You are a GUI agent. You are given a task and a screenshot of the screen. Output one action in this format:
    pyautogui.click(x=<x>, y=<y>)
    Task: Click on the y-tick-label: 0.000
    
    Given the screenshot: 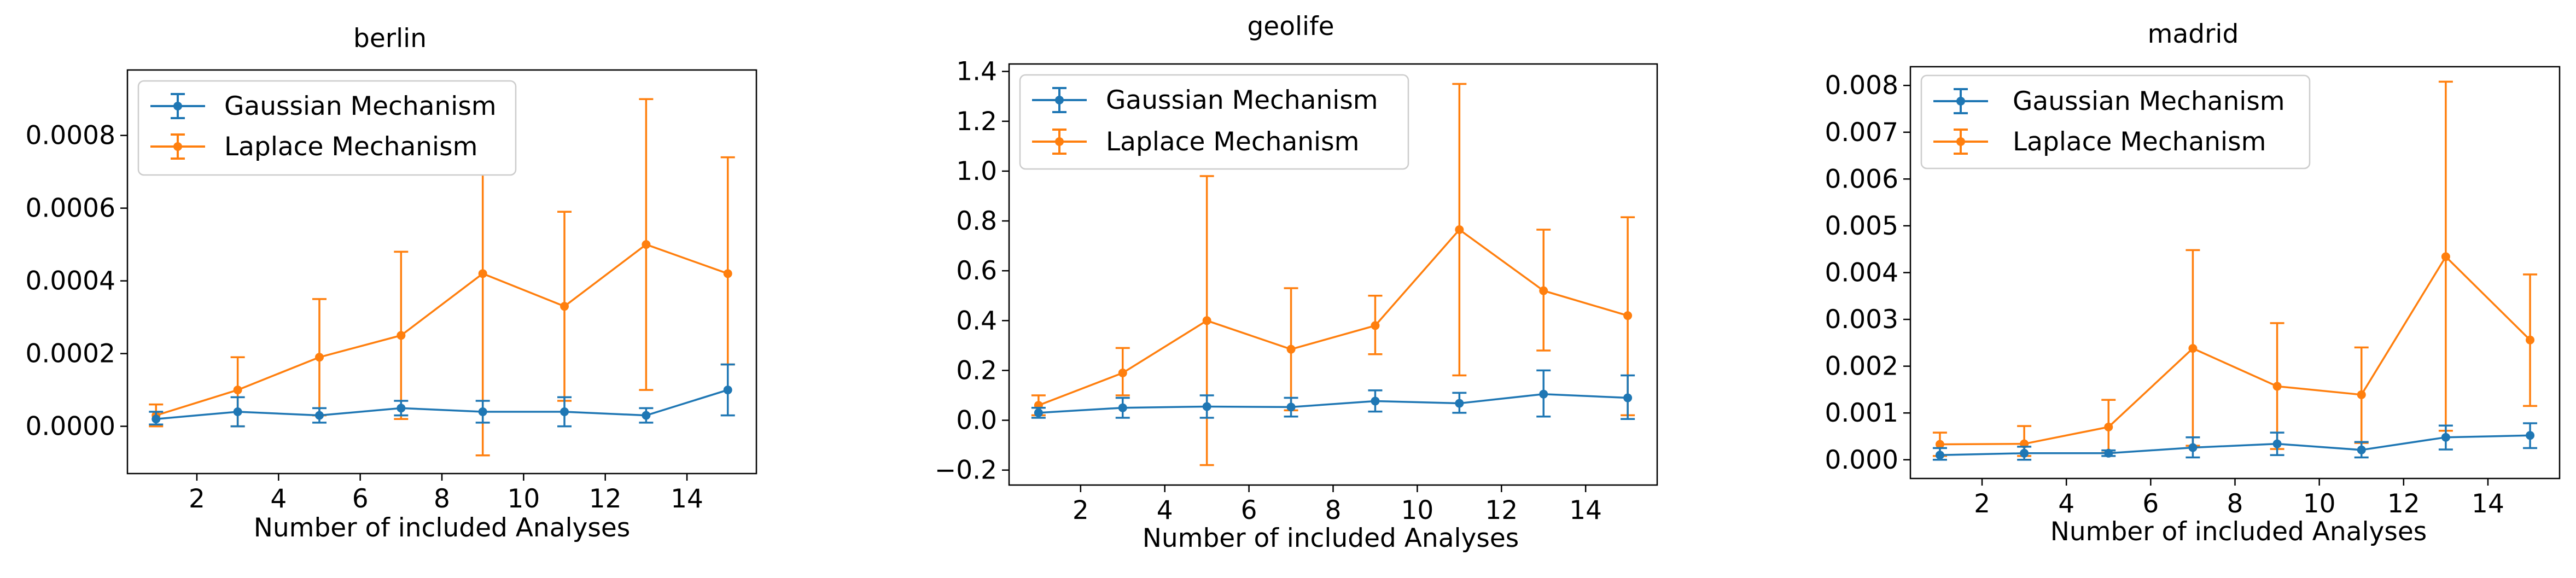 What is the action you would take?
    pyautogui.click(x=1861, y=460)
    